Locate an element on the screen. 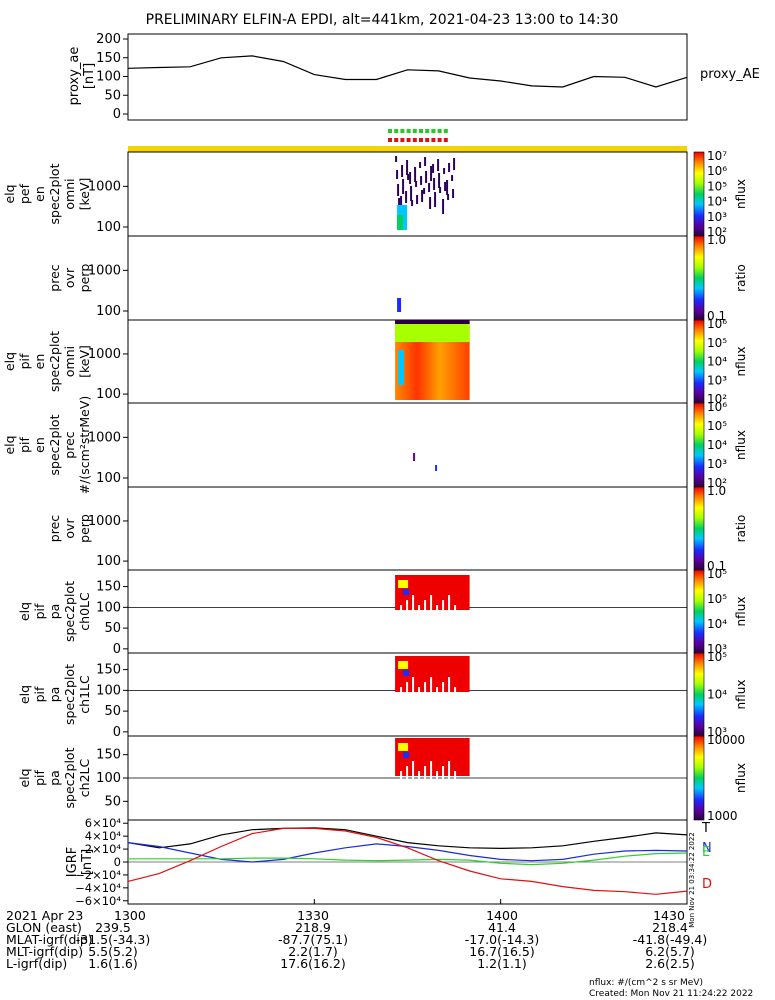  proxy-ae-line is located at coordinates (407, 71).